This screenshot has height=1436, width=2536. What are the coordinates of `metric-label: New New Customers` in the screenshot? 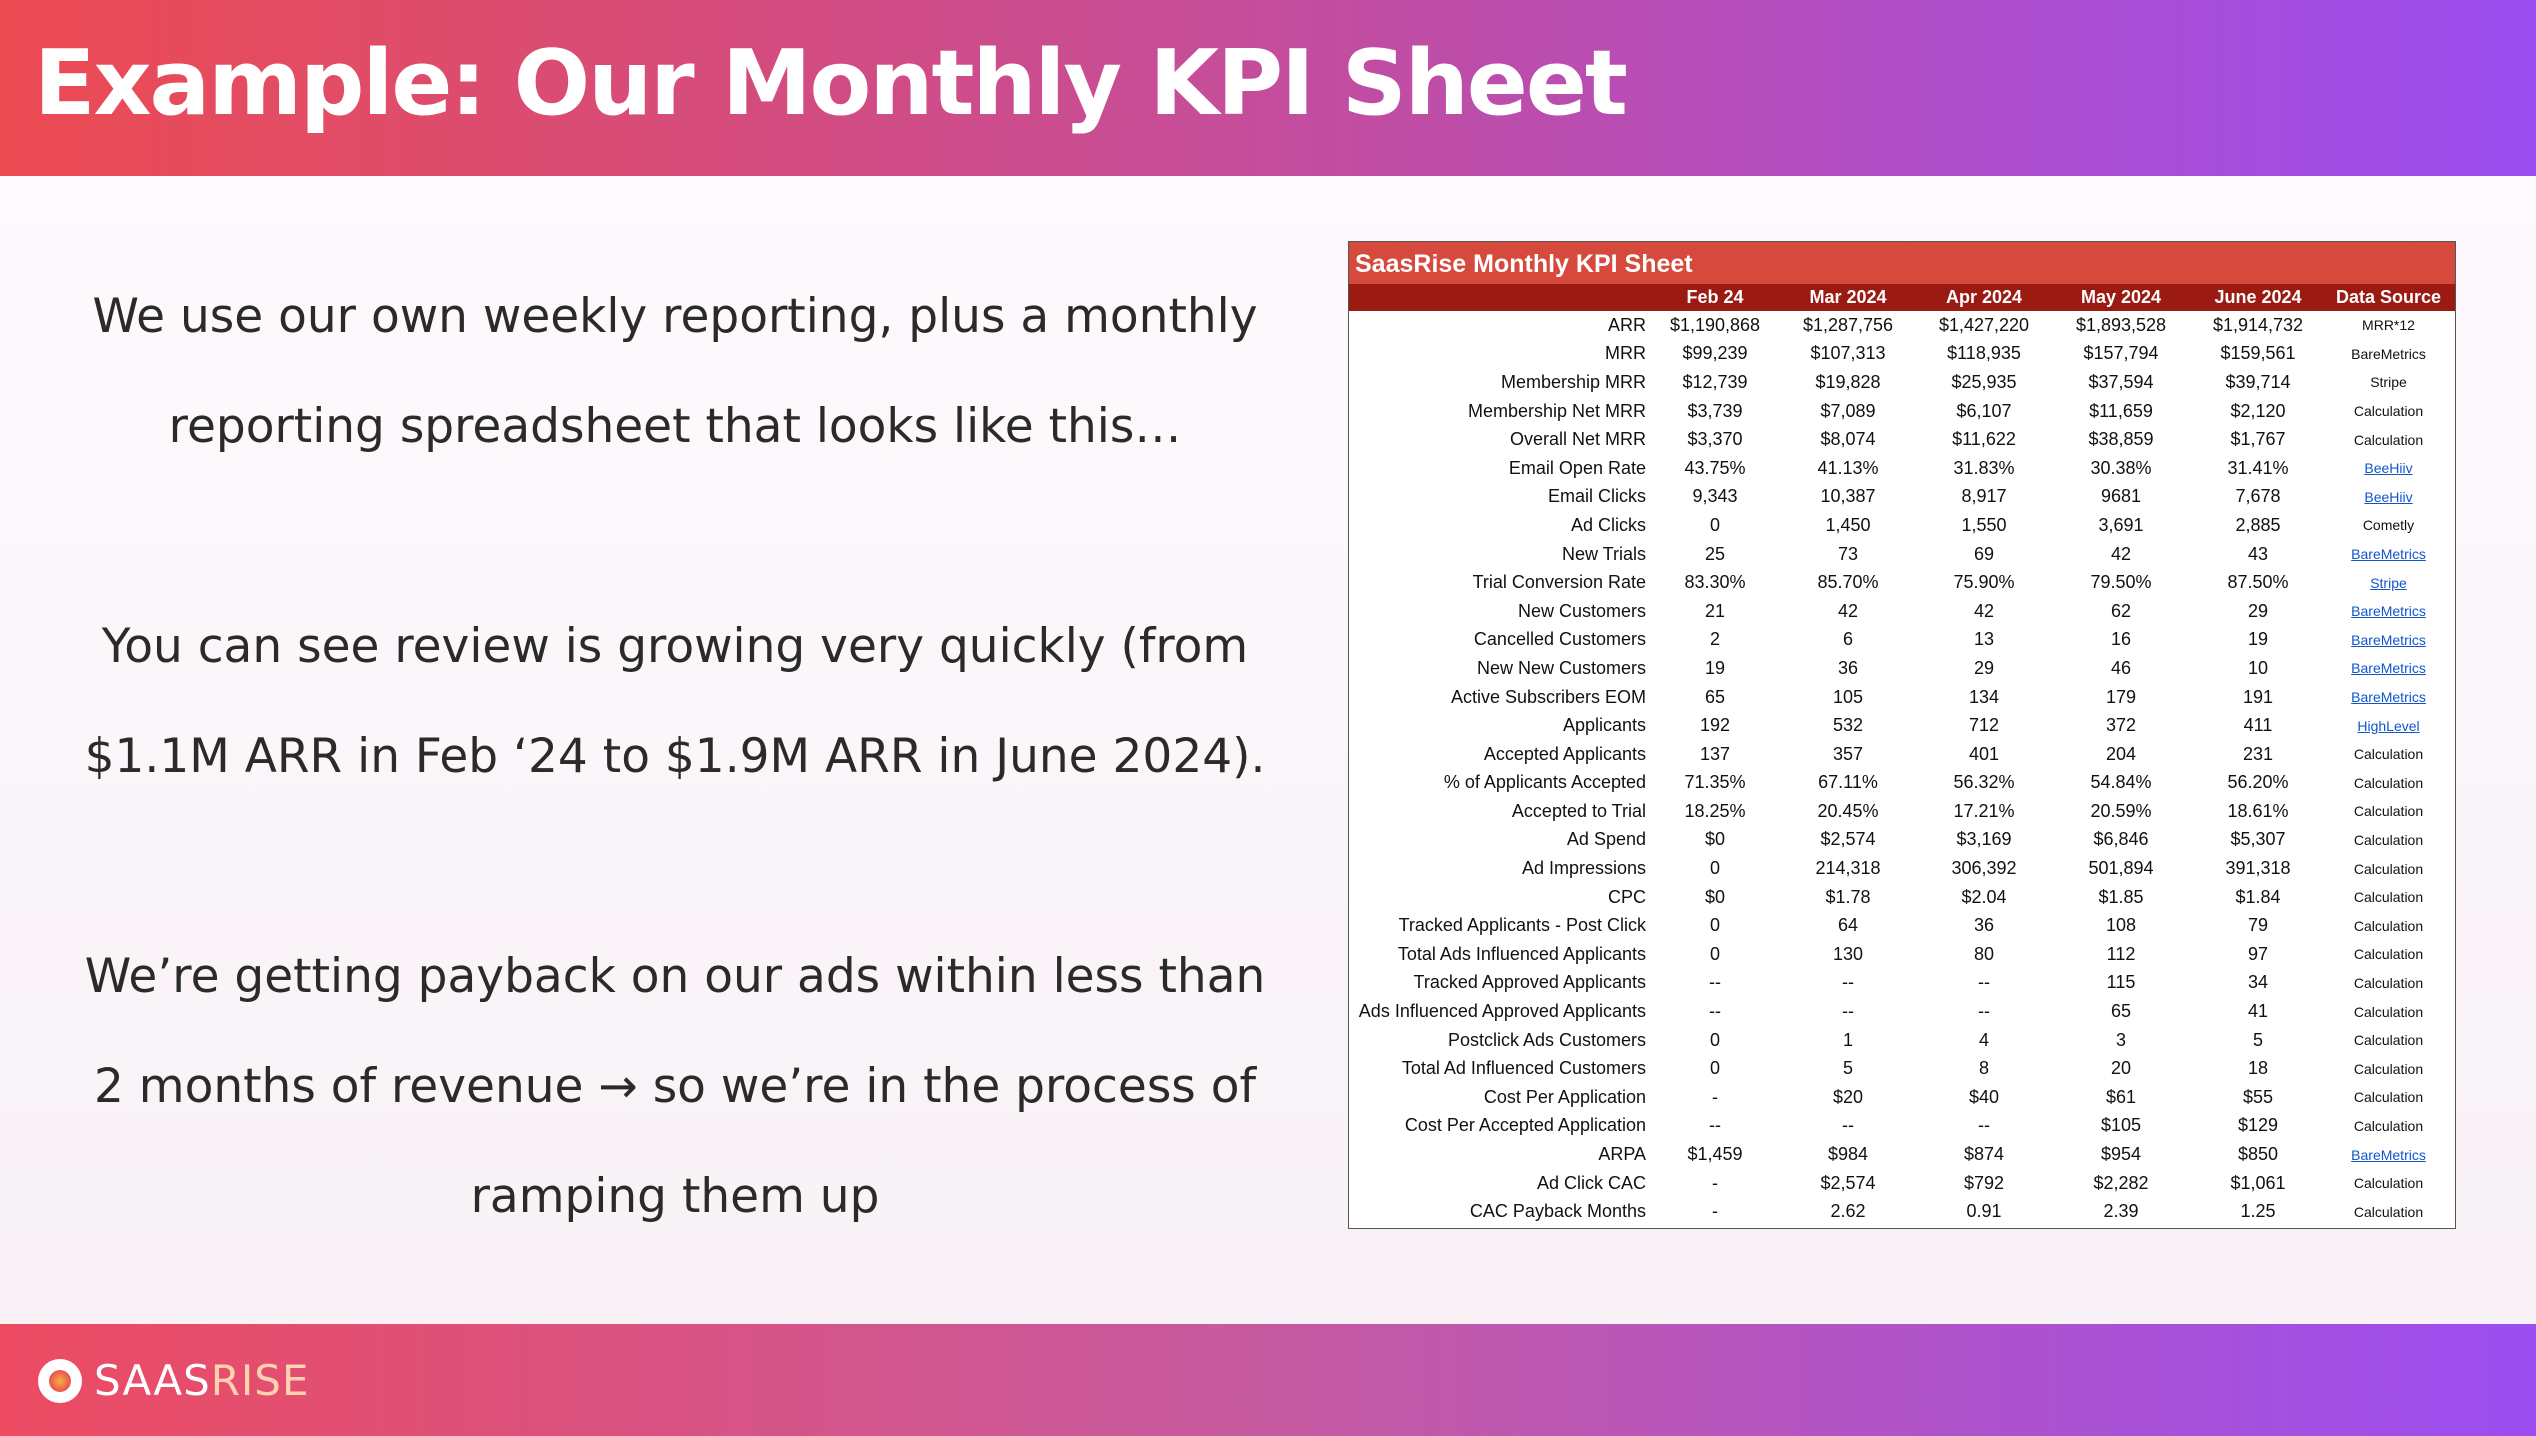 It's located at (1561, 667).